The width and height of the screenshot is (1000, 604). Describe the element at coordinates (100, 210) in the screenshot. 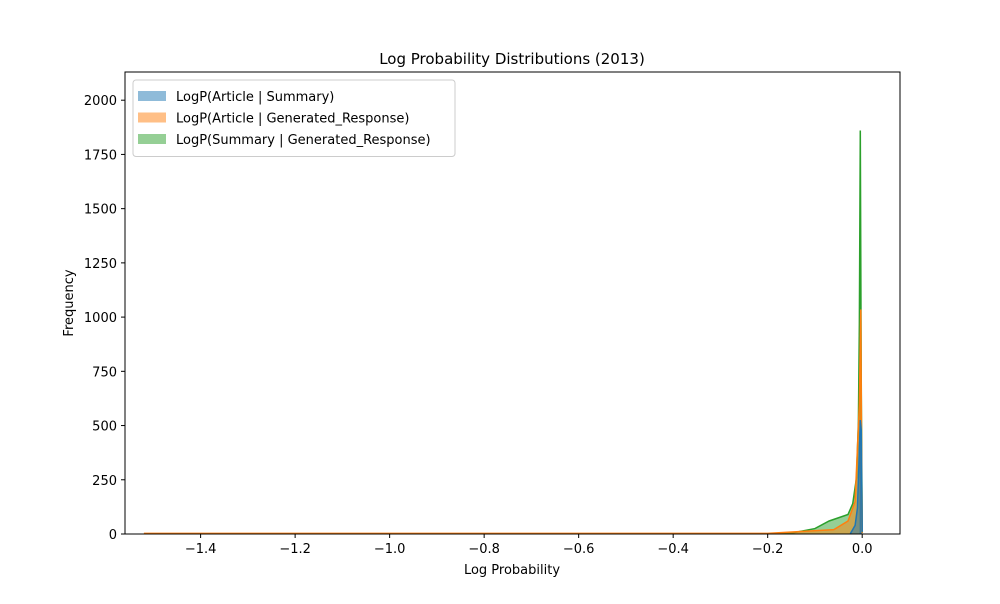

I see `y-tick-label: 1500` at that location.